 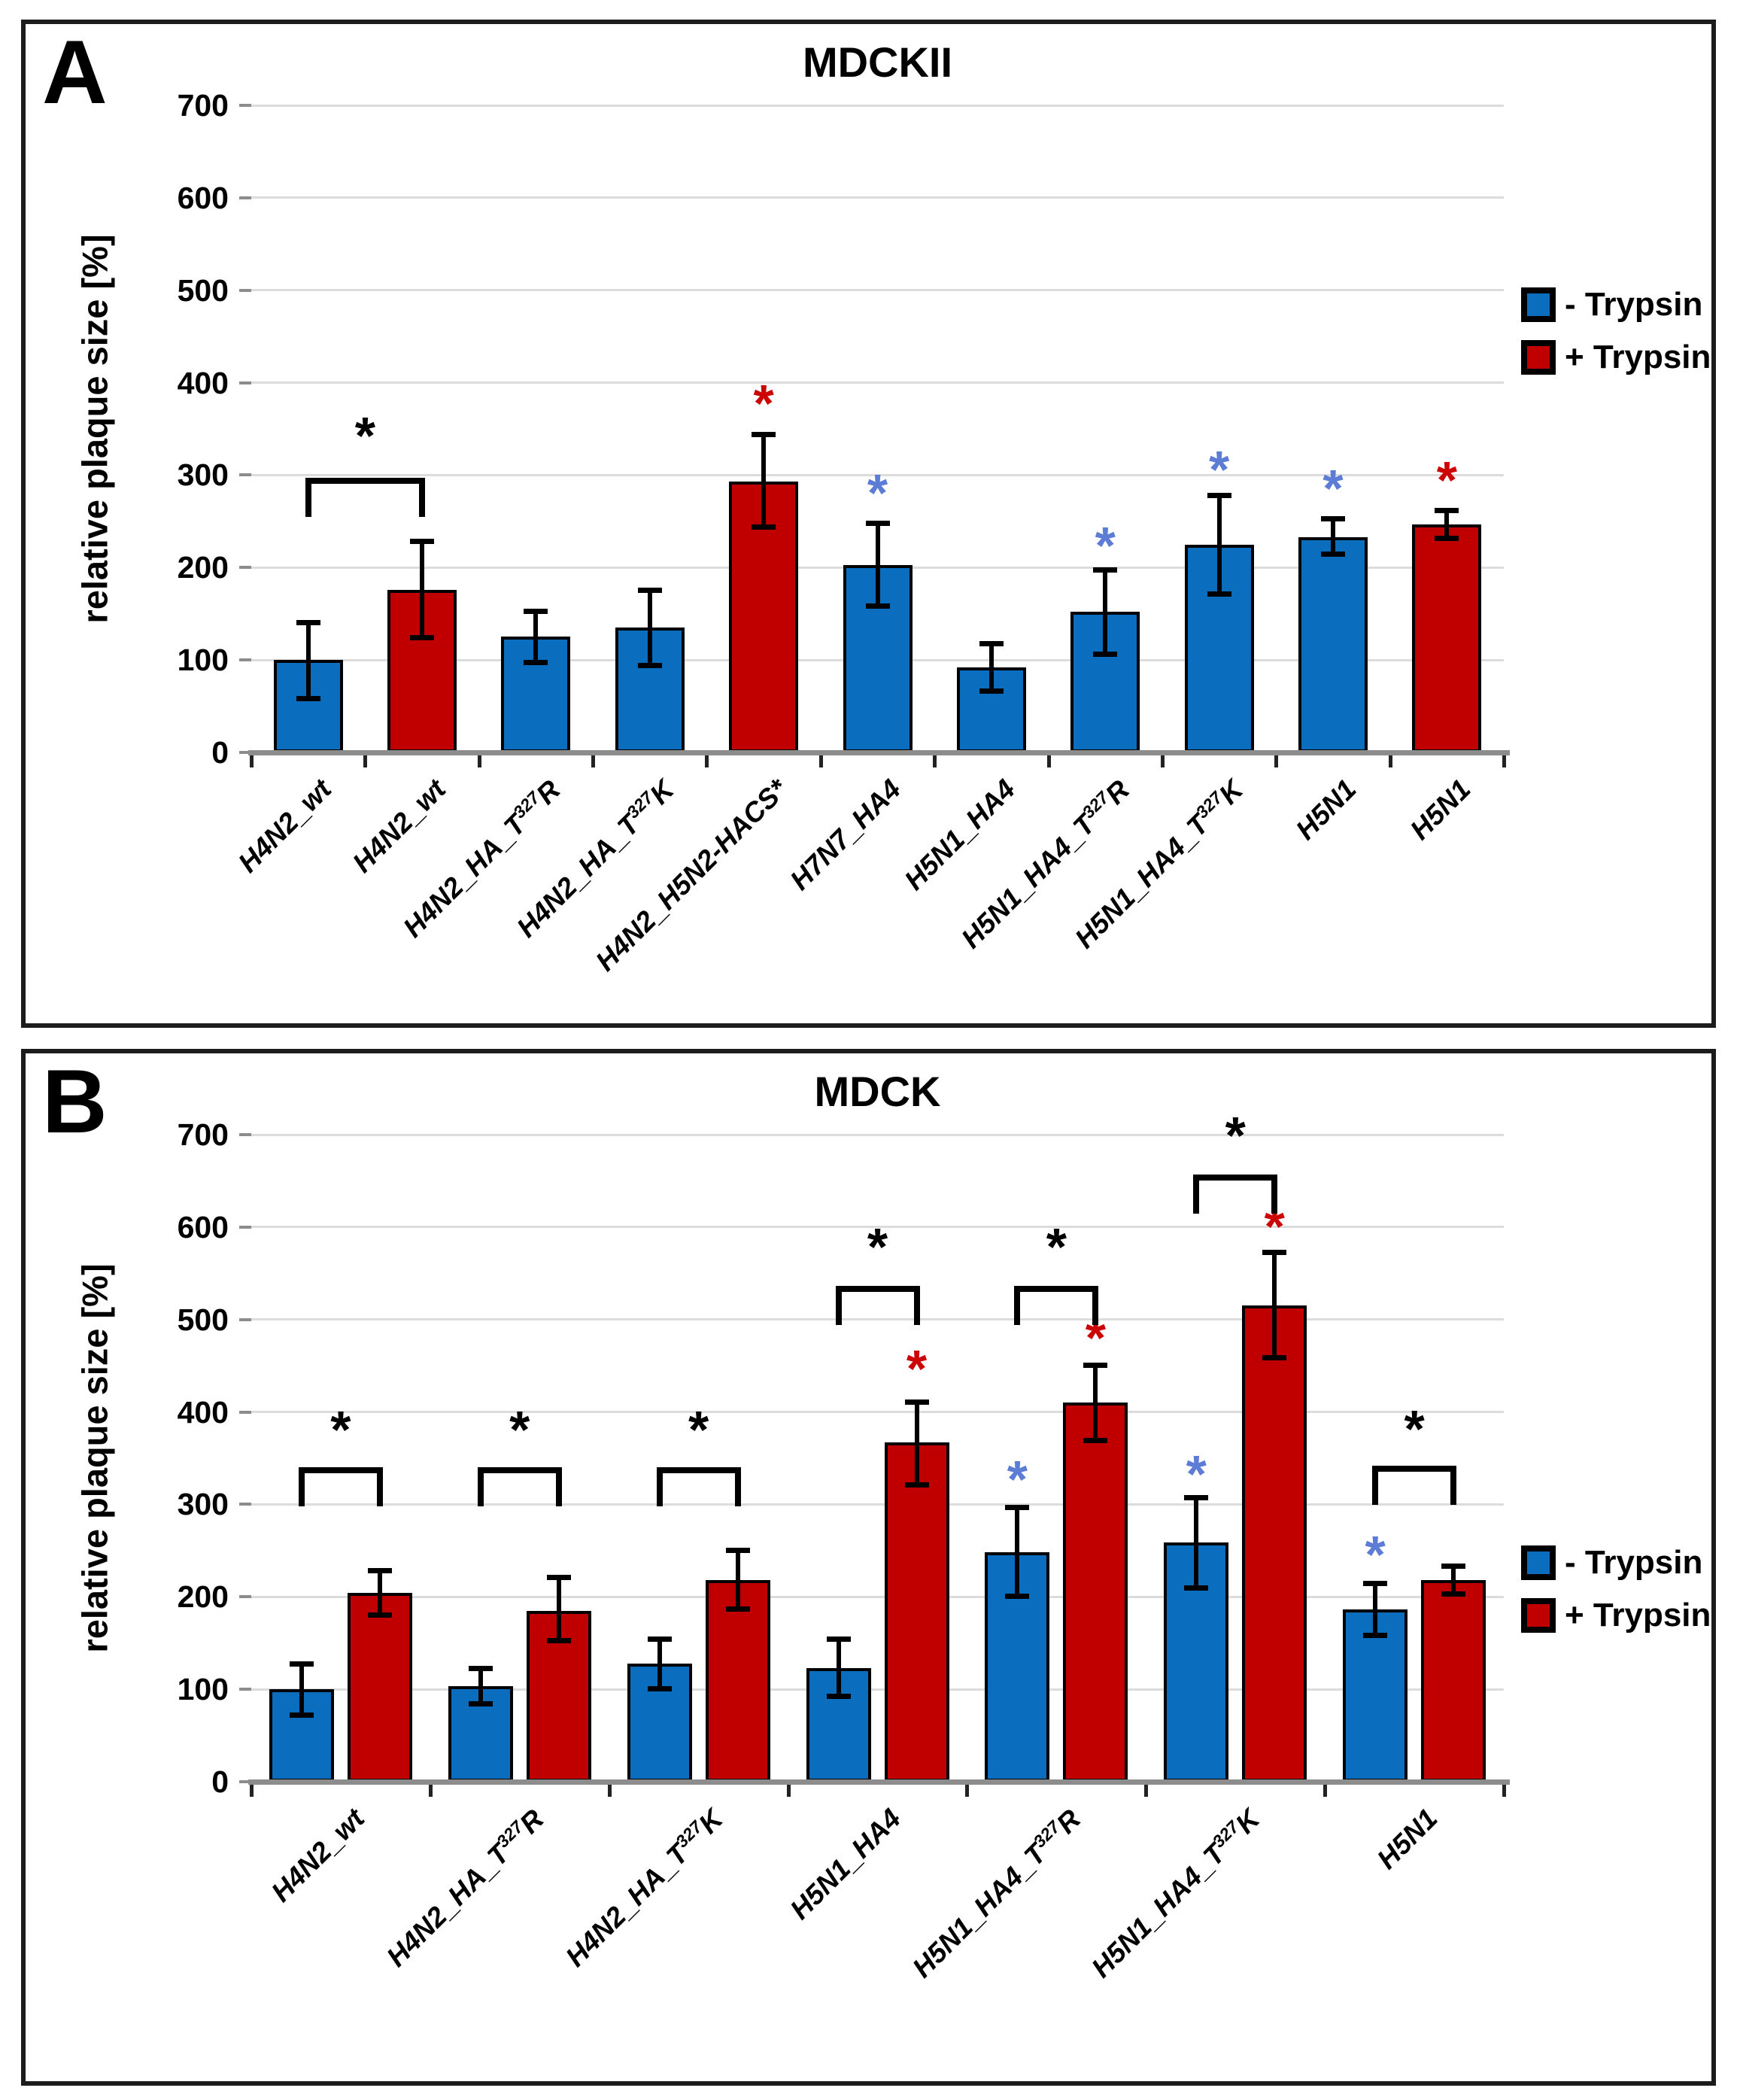 I want to click on legend-item-minus-trypsin: - Trypsin, so click(x=1617, y=1563).